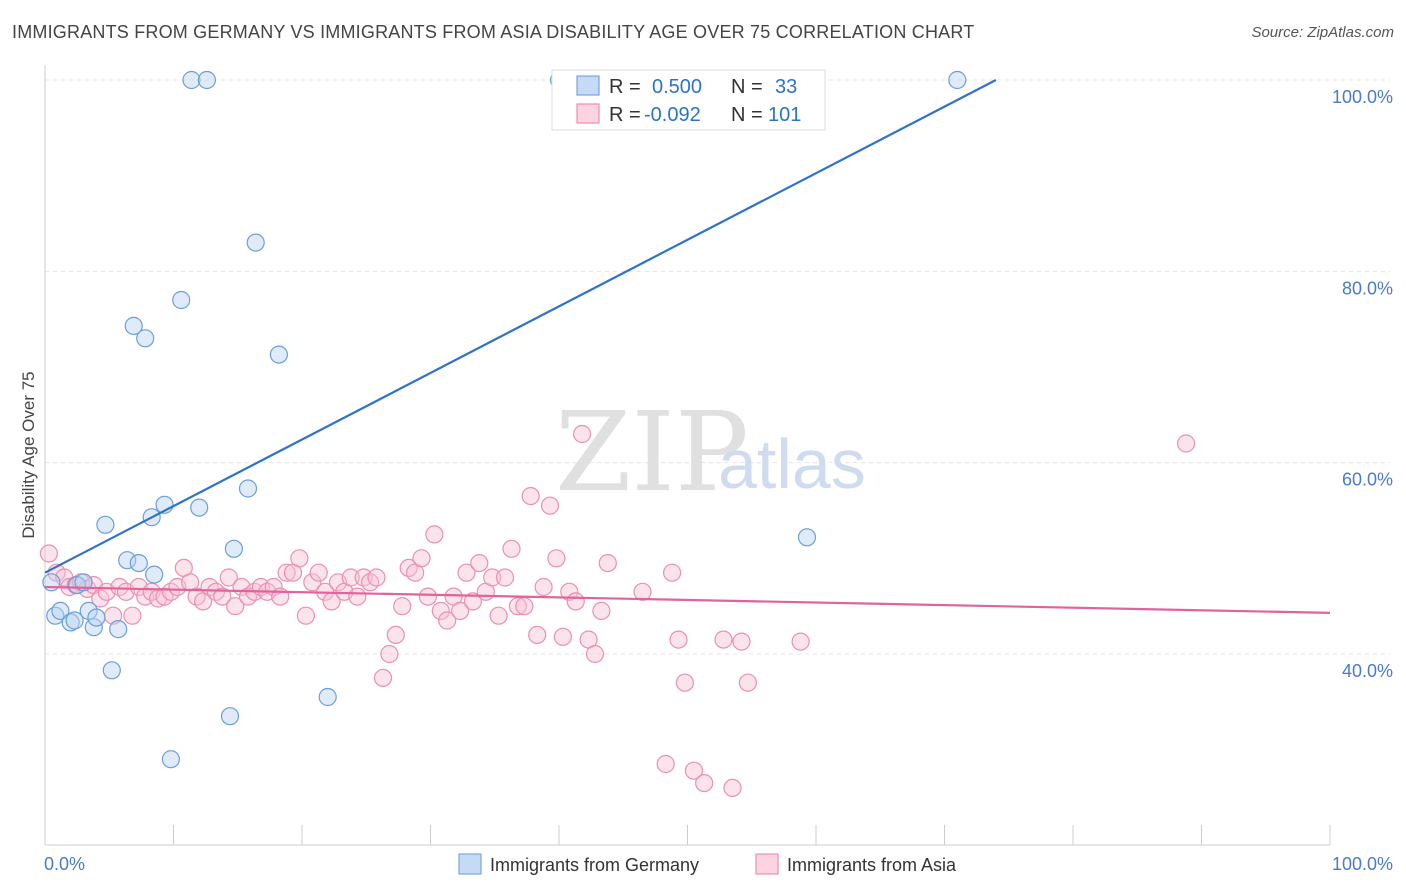 Image resolution: width=1406 pixels, height=892 pixels. I want to click on asia-trend-line, so click(687, 599).